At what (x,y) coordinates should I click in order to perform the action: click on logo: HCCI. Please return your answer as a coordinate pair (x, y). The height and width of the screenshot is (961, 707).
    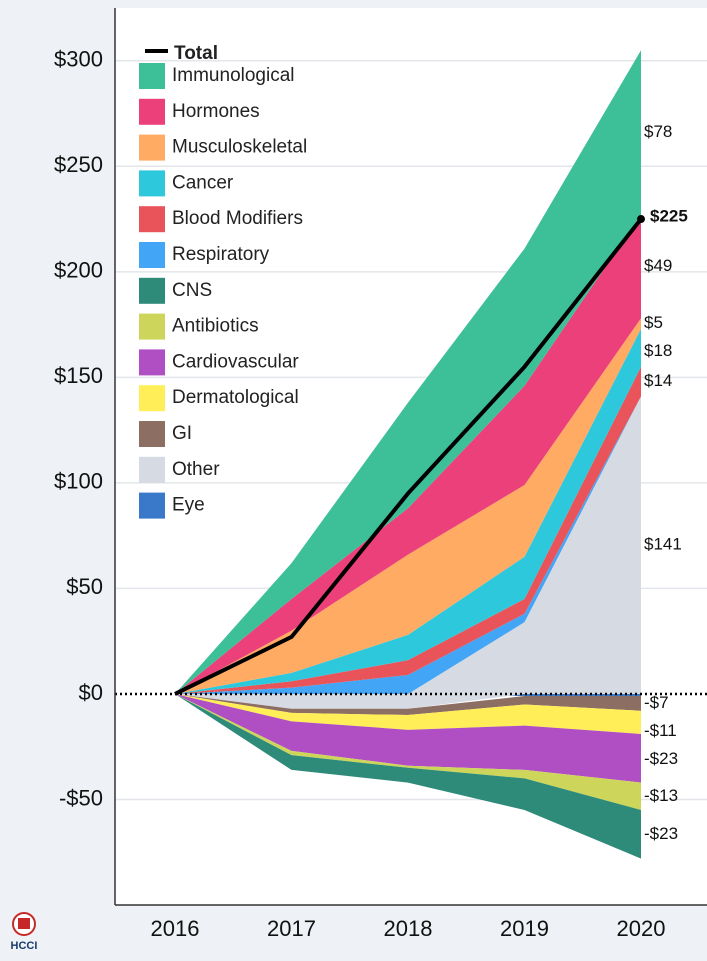
    Looking at the image, I should click on (24, 932).